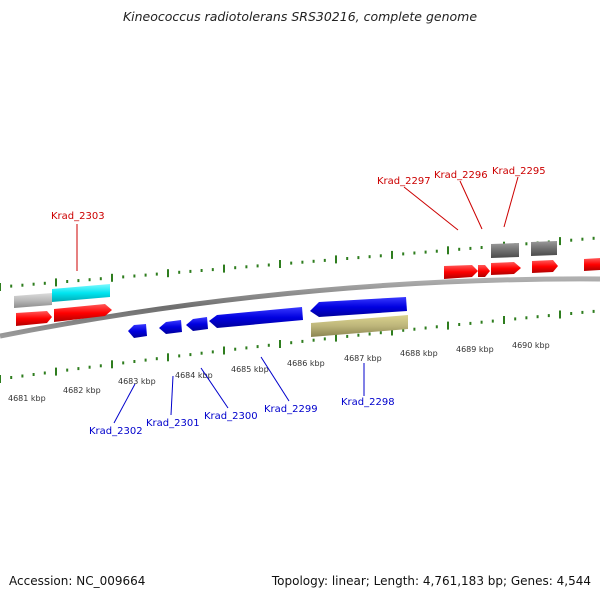 The image size is (600, 600). What do you see at coordinates (475, 349) in the screenshot?
I see `kbp-label: 4689 kbp` at bounding box center [475, 349].